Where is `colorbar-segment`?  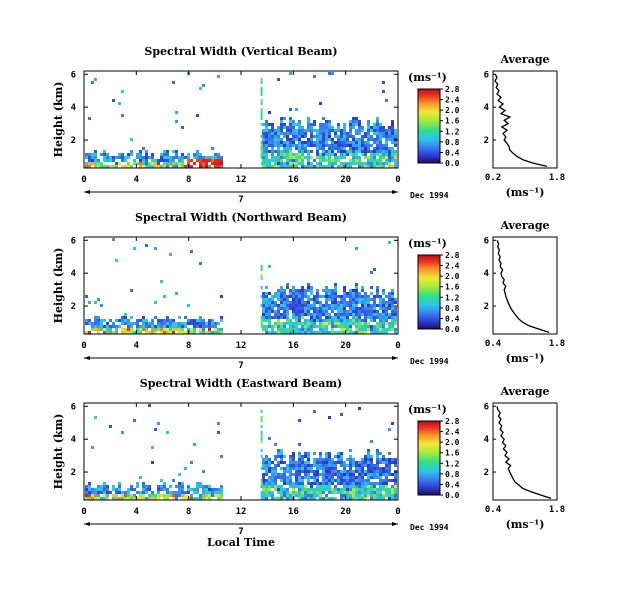 colorbar-segment is located at coordinates (429, 422).